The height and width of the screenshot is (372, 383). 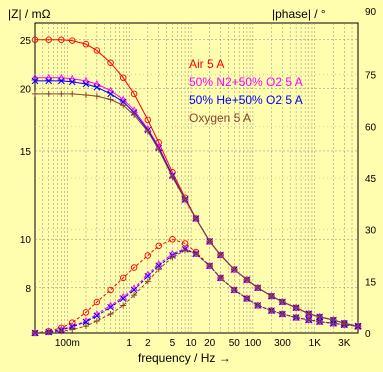 What do you see at coordinates (210, 343) in the screenshot?
I see `x-tick-label: 20` at bounding box center [210, 343].